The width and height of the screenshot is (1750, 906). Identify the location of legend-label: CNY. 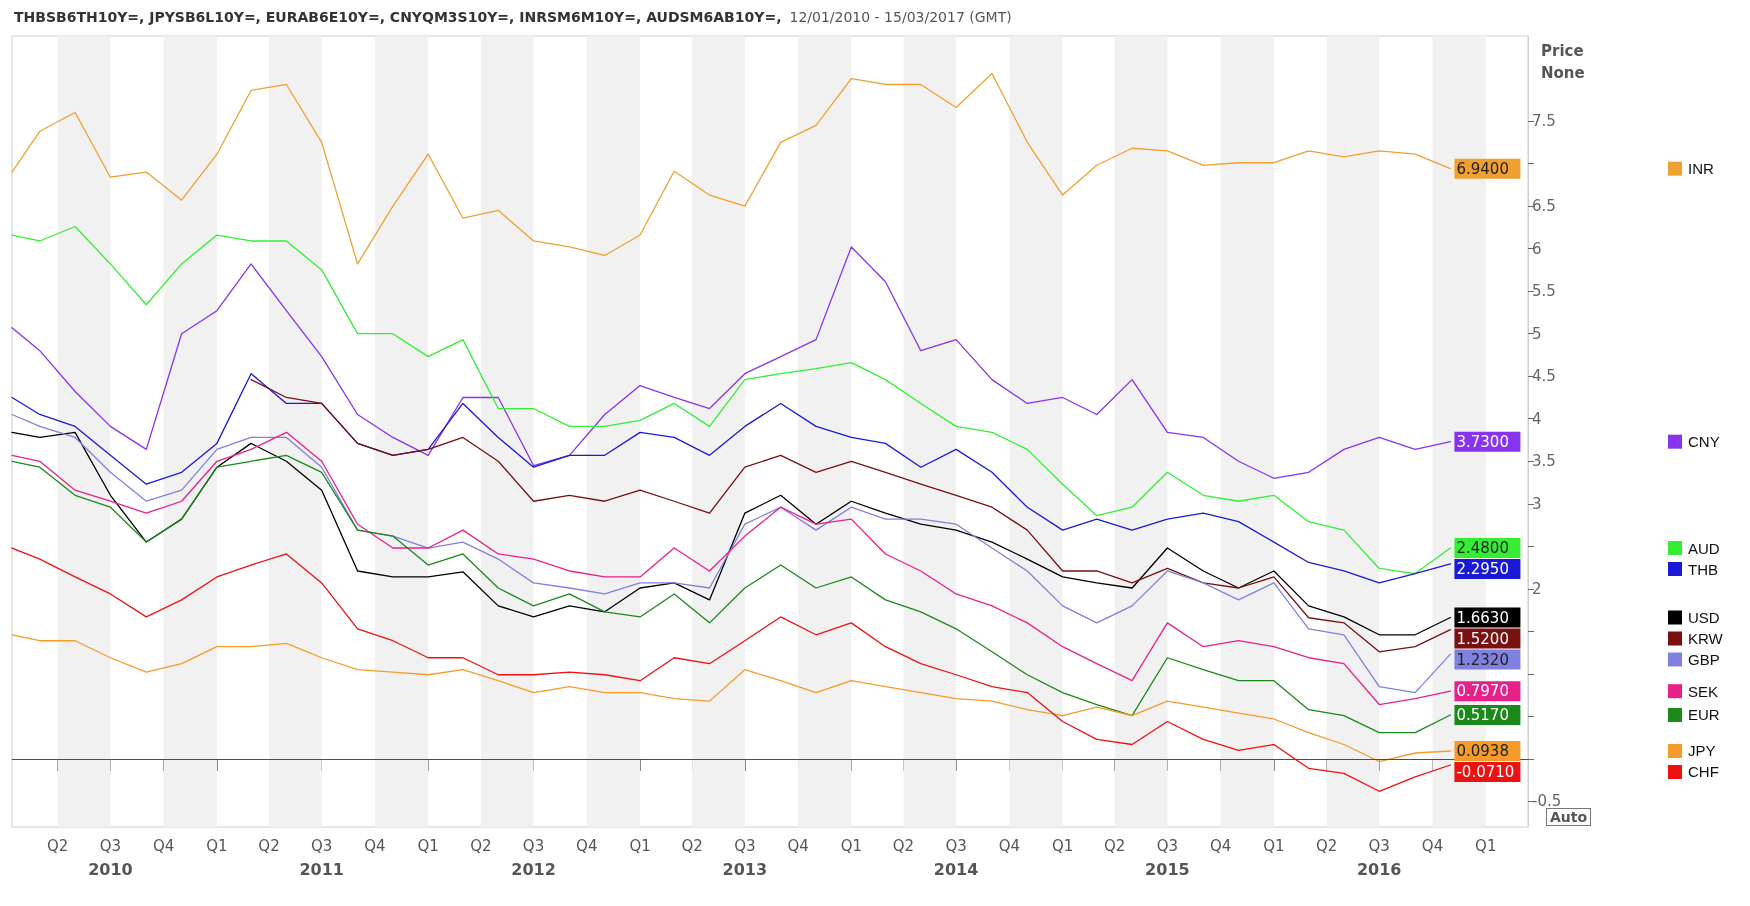
(1704, 442).